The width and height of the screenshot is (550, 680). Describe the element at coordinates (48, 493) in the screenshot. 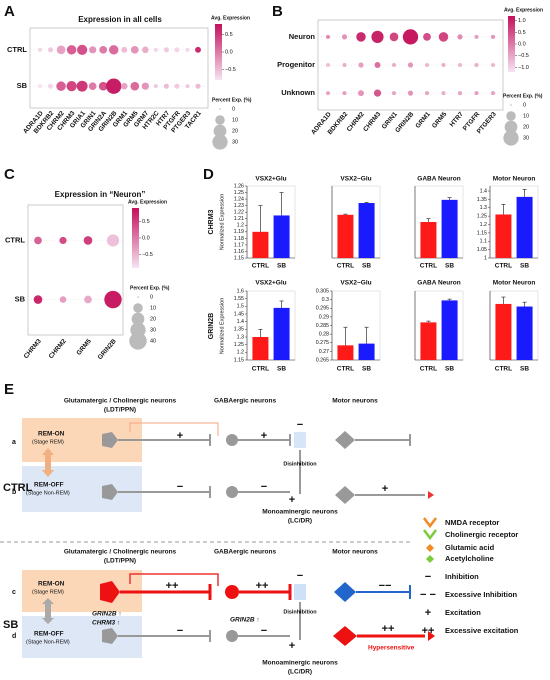

I see `stage: (Stage Non-REM)` at that location.